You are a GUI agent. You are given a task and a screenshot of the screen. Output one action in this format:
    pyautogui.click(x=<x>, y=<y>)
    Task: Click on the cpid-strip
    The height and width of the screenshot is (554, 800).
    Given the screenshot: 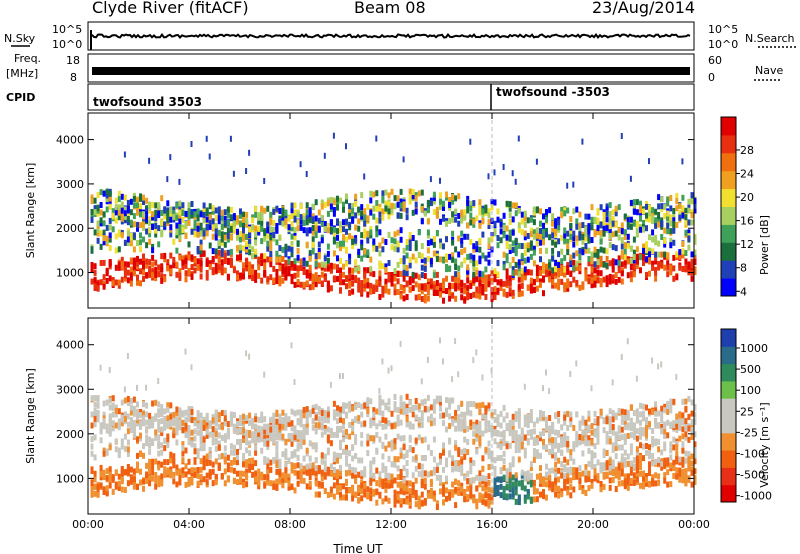 What is the action you would take?
    pyautogui.click(x=391, y=97)
    